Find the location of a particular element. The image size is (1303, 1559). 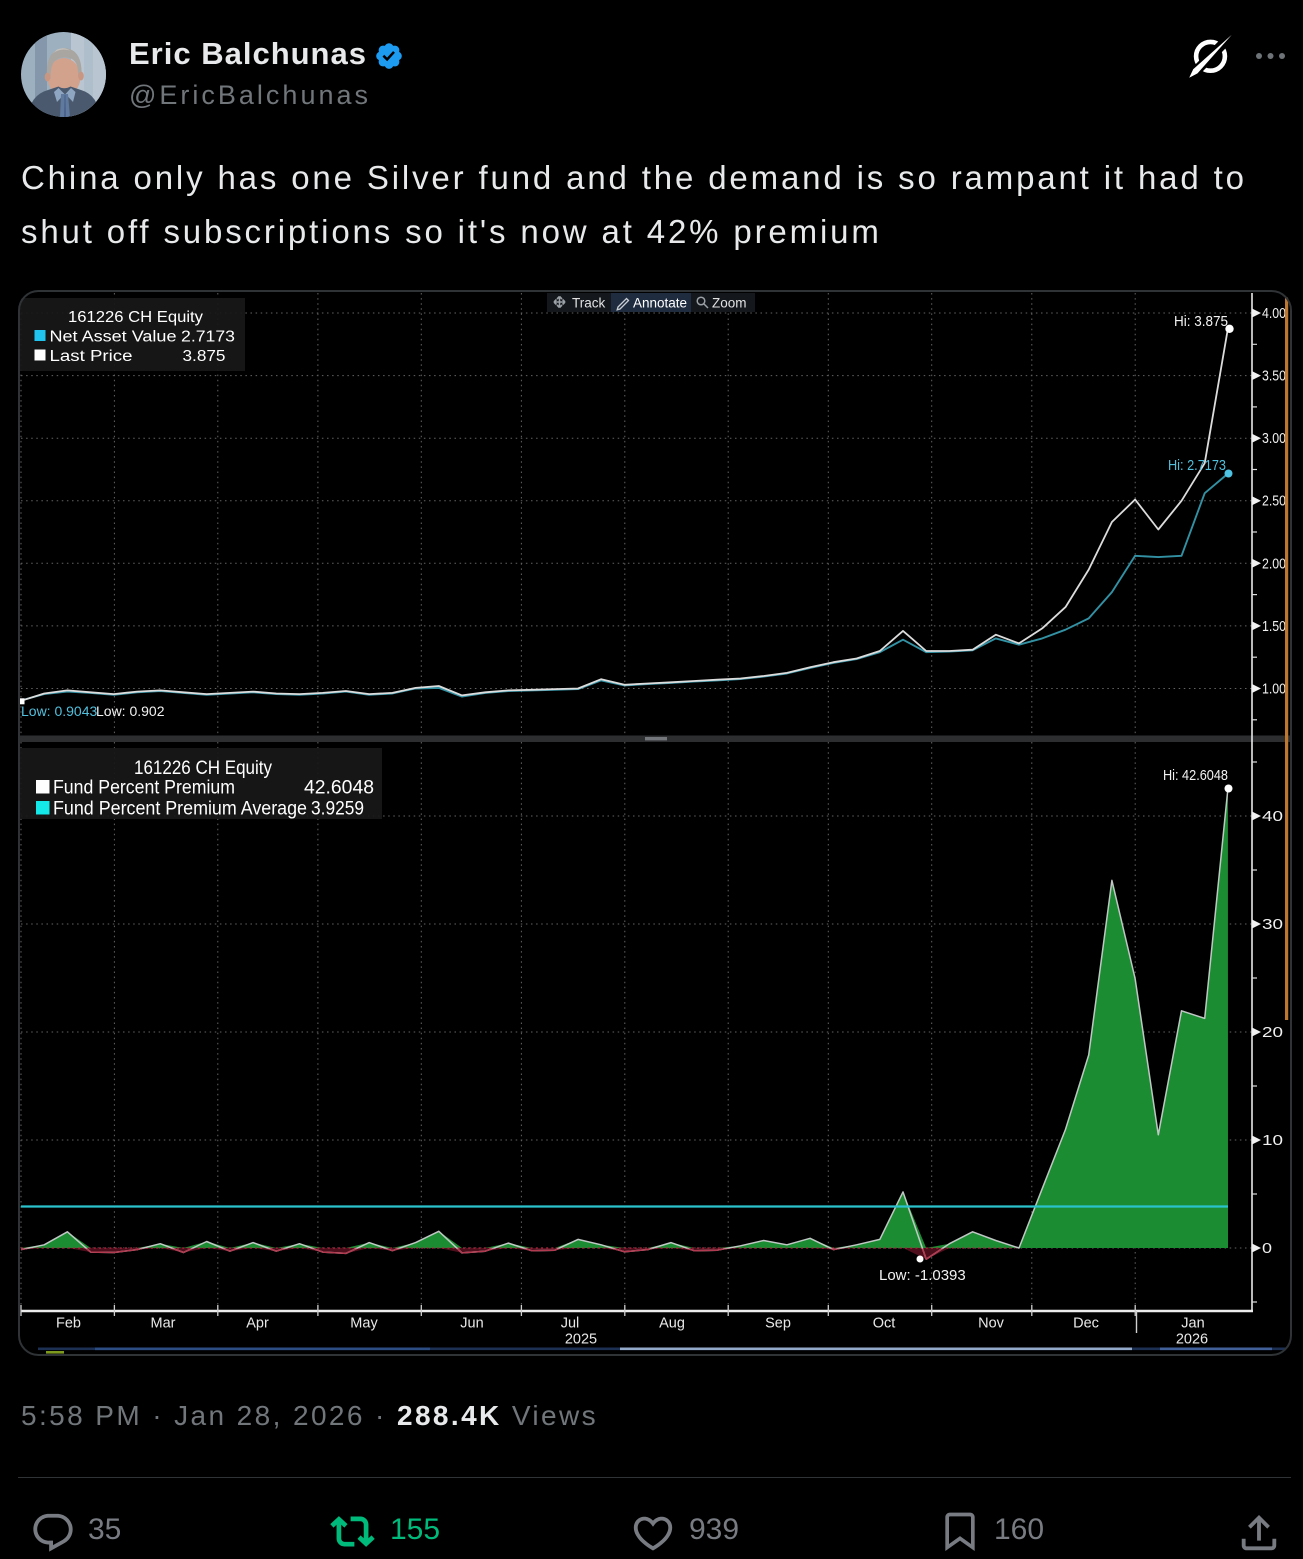

svg-text: 2.7173 is located at coordinates (208, 337).